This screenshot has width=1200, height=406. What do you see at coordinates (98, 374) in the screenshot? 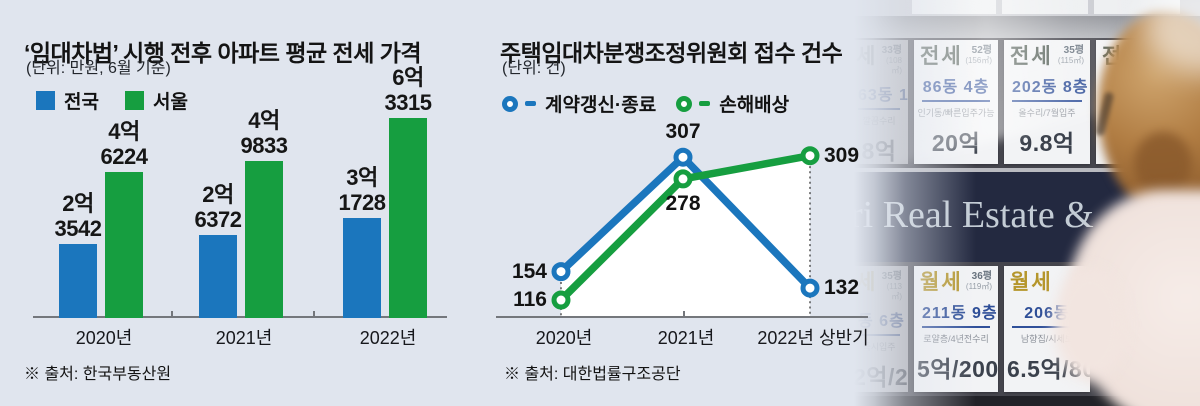
I see `bar-chart-source: ※ 출처: 한국부동산원` at bounding box center [98, 374].